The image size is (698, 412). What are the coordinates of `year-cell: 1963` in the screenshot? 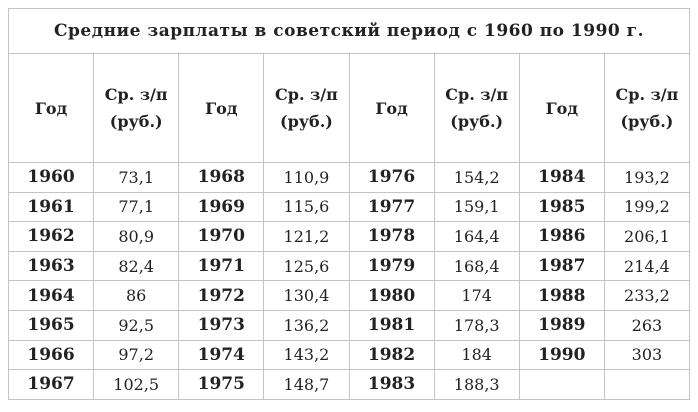 It's located at (51, 266).